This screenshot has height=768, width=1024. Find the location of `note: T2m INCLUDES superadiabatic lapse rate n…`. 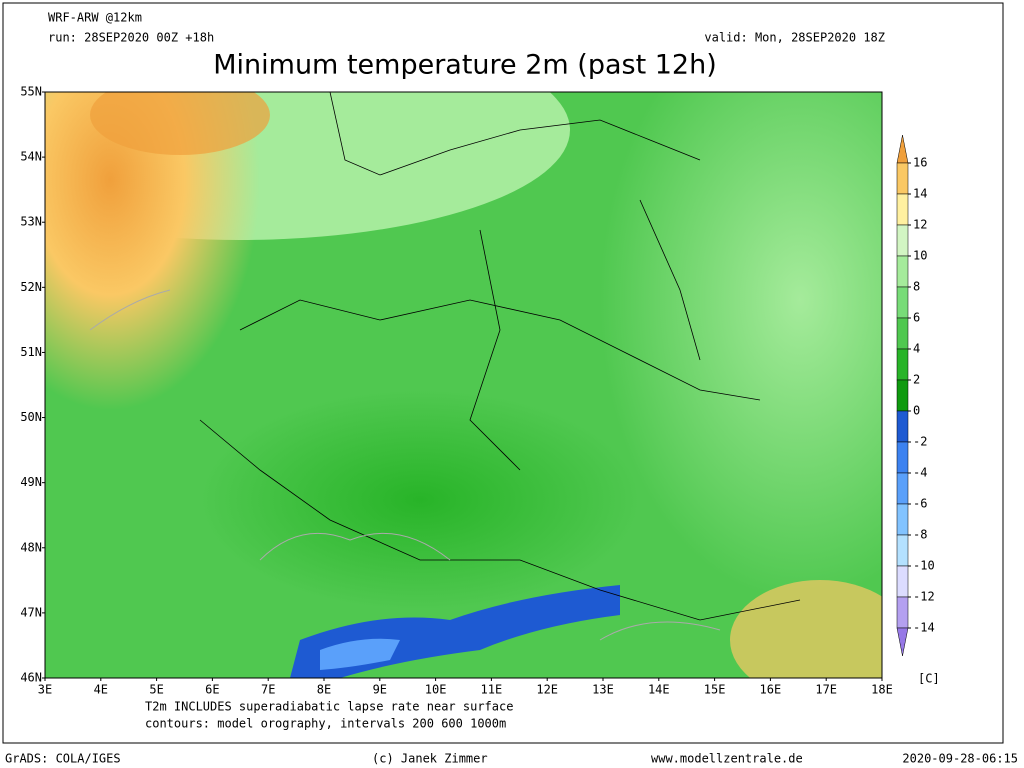

note: T2m INCLUDES superadiabatic lapse rate n… is located at coordinates (329, 707).